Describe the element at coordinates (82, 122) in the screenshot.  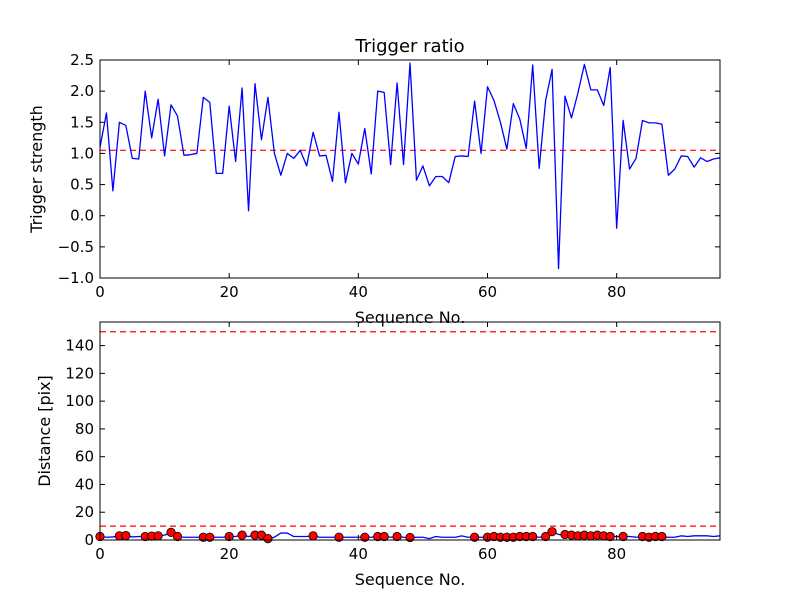
I see `y-tick-label: 1.5` at that location.